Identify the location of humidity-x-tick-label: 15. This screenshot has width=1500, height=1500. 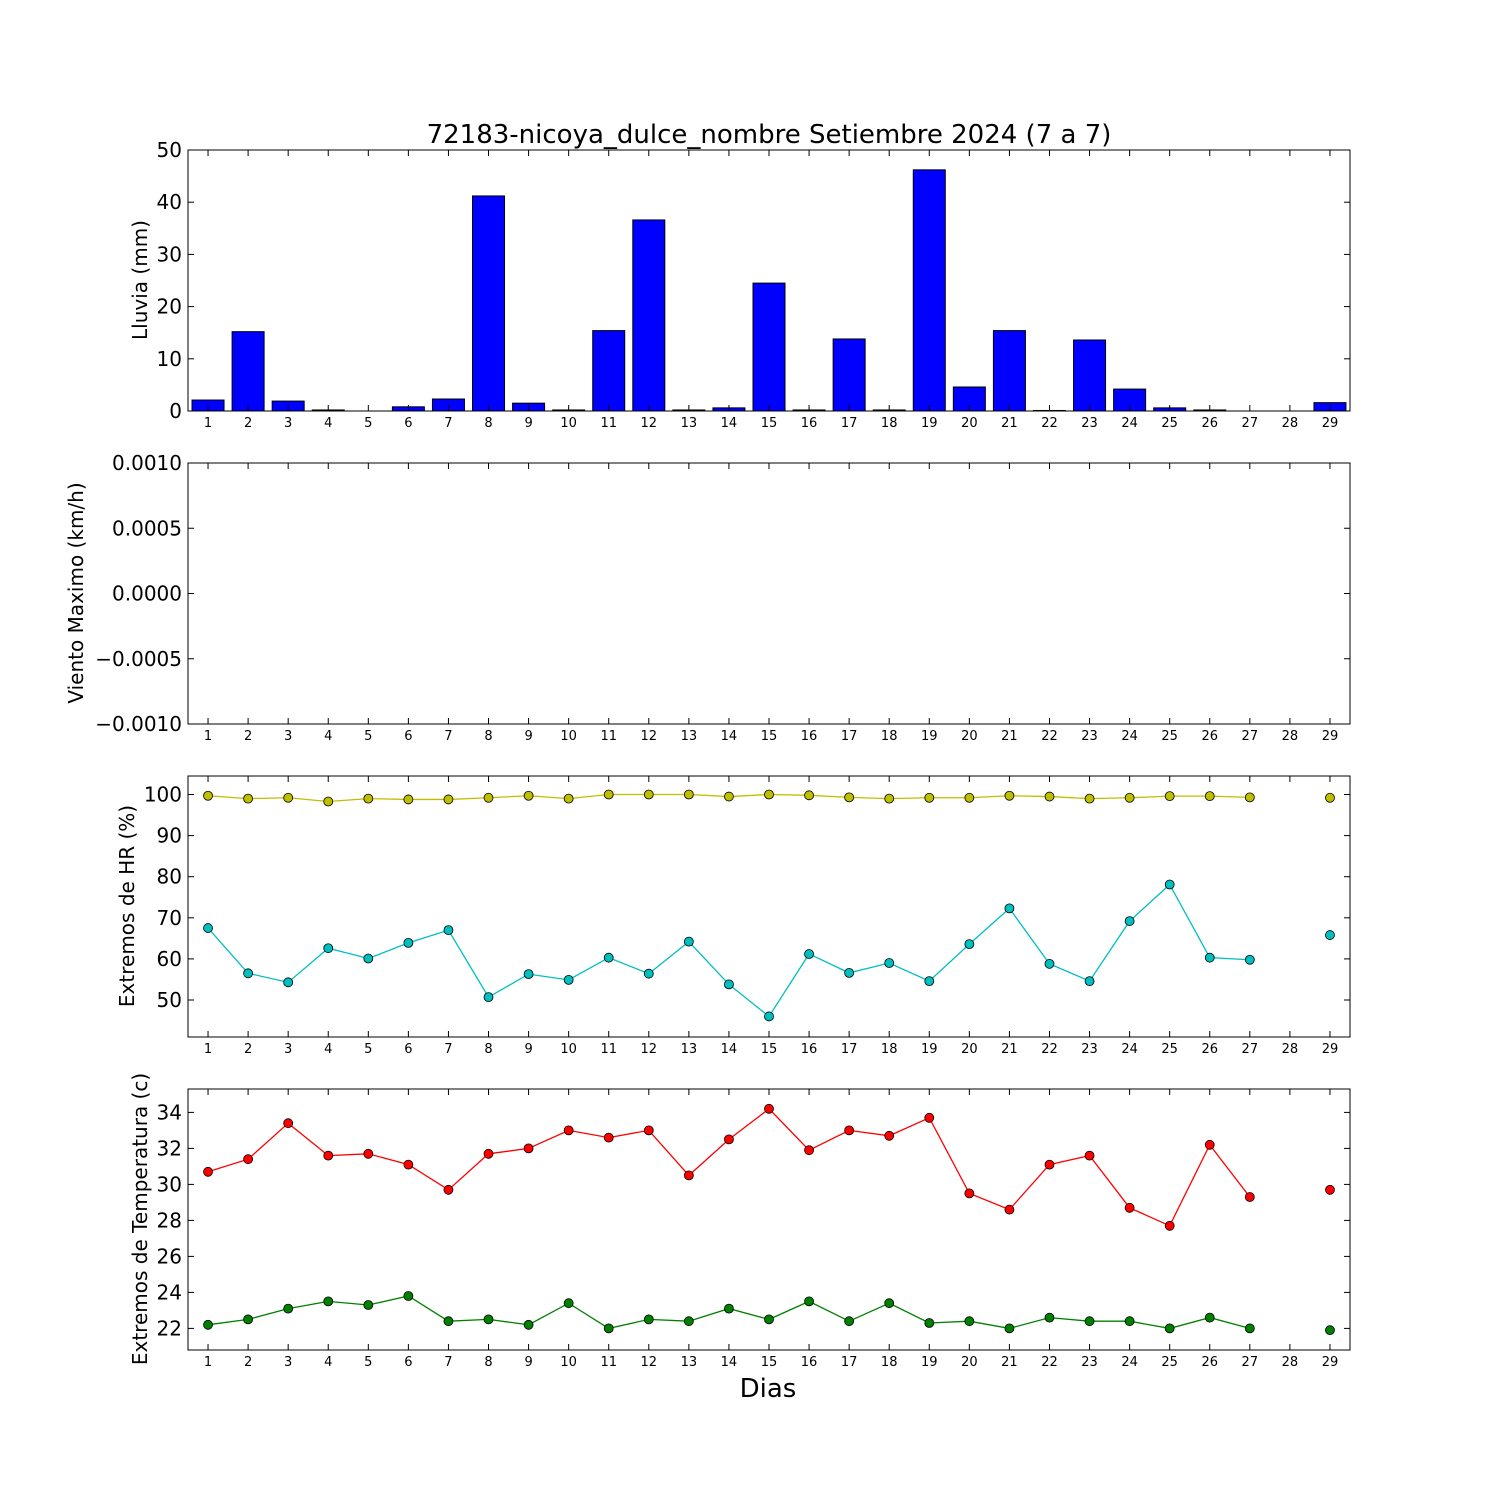
(769, 1049).